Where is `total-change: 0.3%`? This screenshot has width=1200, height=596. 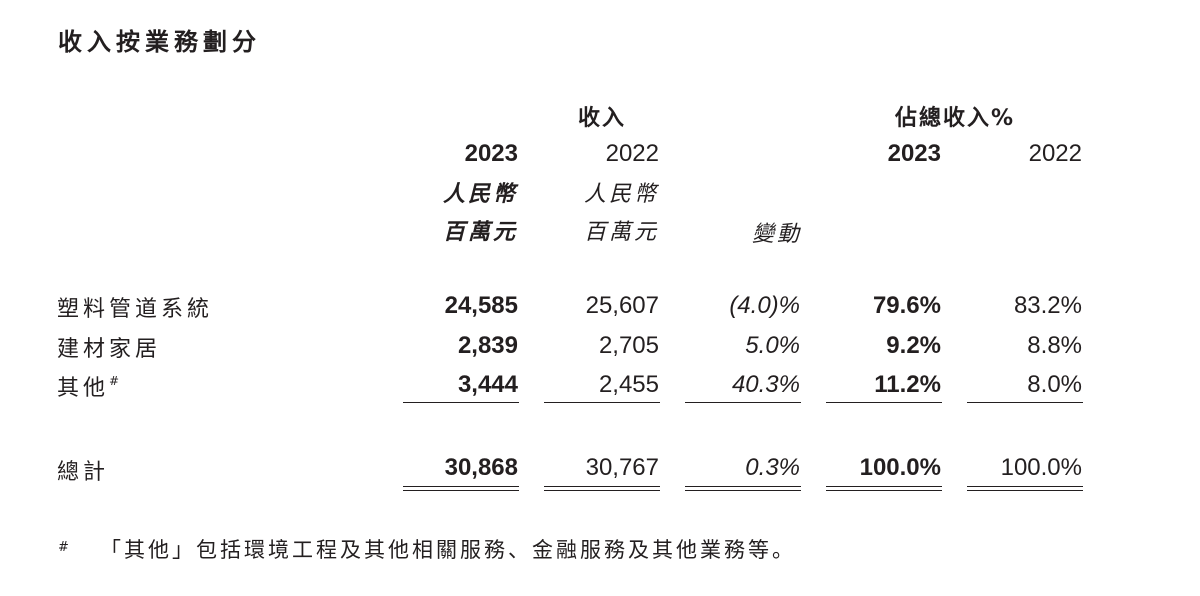
total-change: 0.3% is located at coordinates (772, 467).